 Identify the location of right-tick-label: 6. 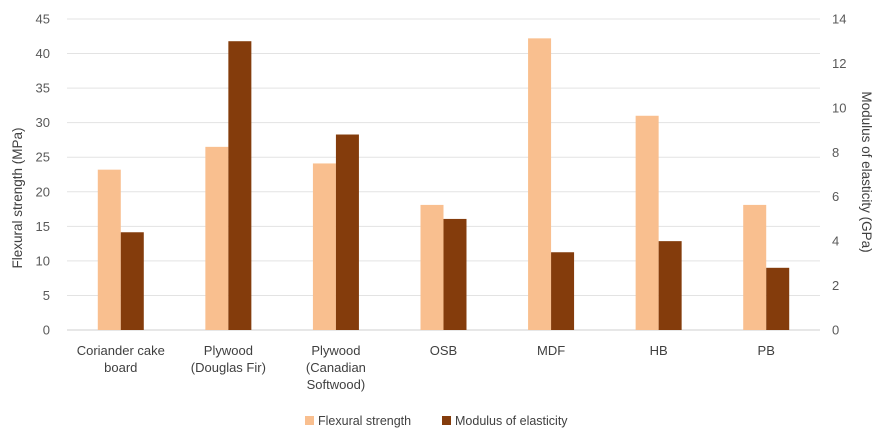
(835, 196).